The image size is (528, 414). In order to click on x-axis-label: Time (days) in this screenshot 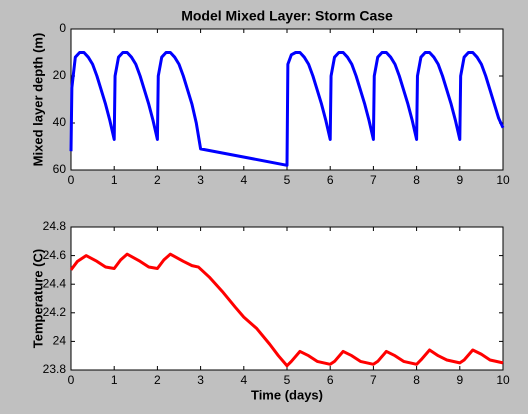, I will do `click(287, 394)`.